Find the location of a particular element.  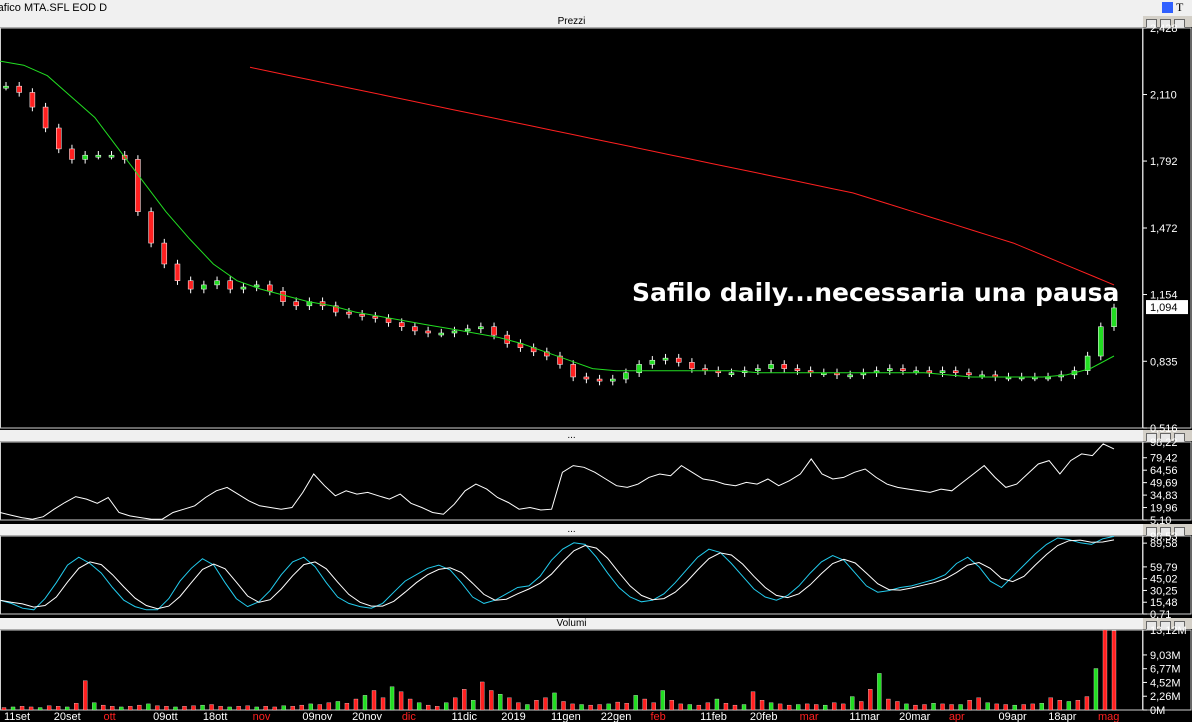

osc2-slow-line is located at coordinates (557, 574).